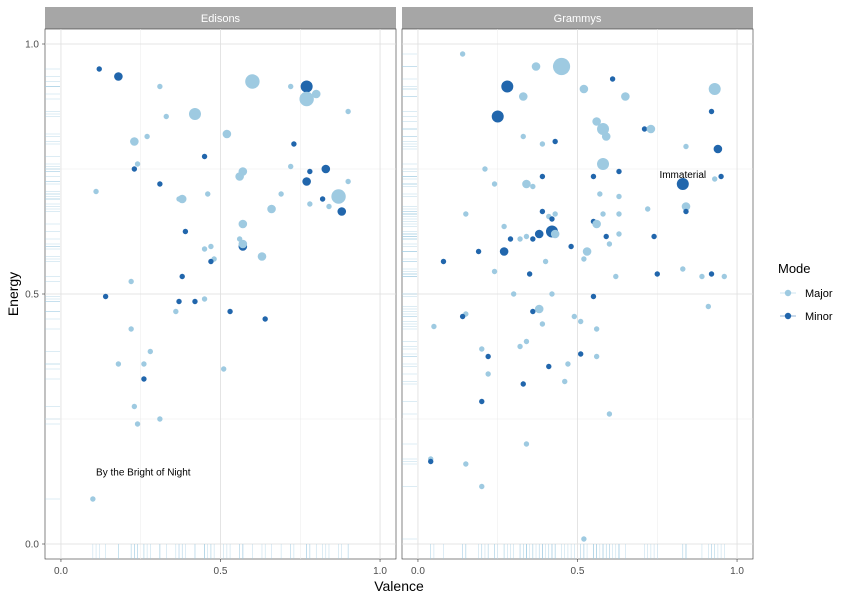  What do you see at coordinates (577, 18) in the screenshot?
I see `strip-grammys` at bounding box center [577, 18].